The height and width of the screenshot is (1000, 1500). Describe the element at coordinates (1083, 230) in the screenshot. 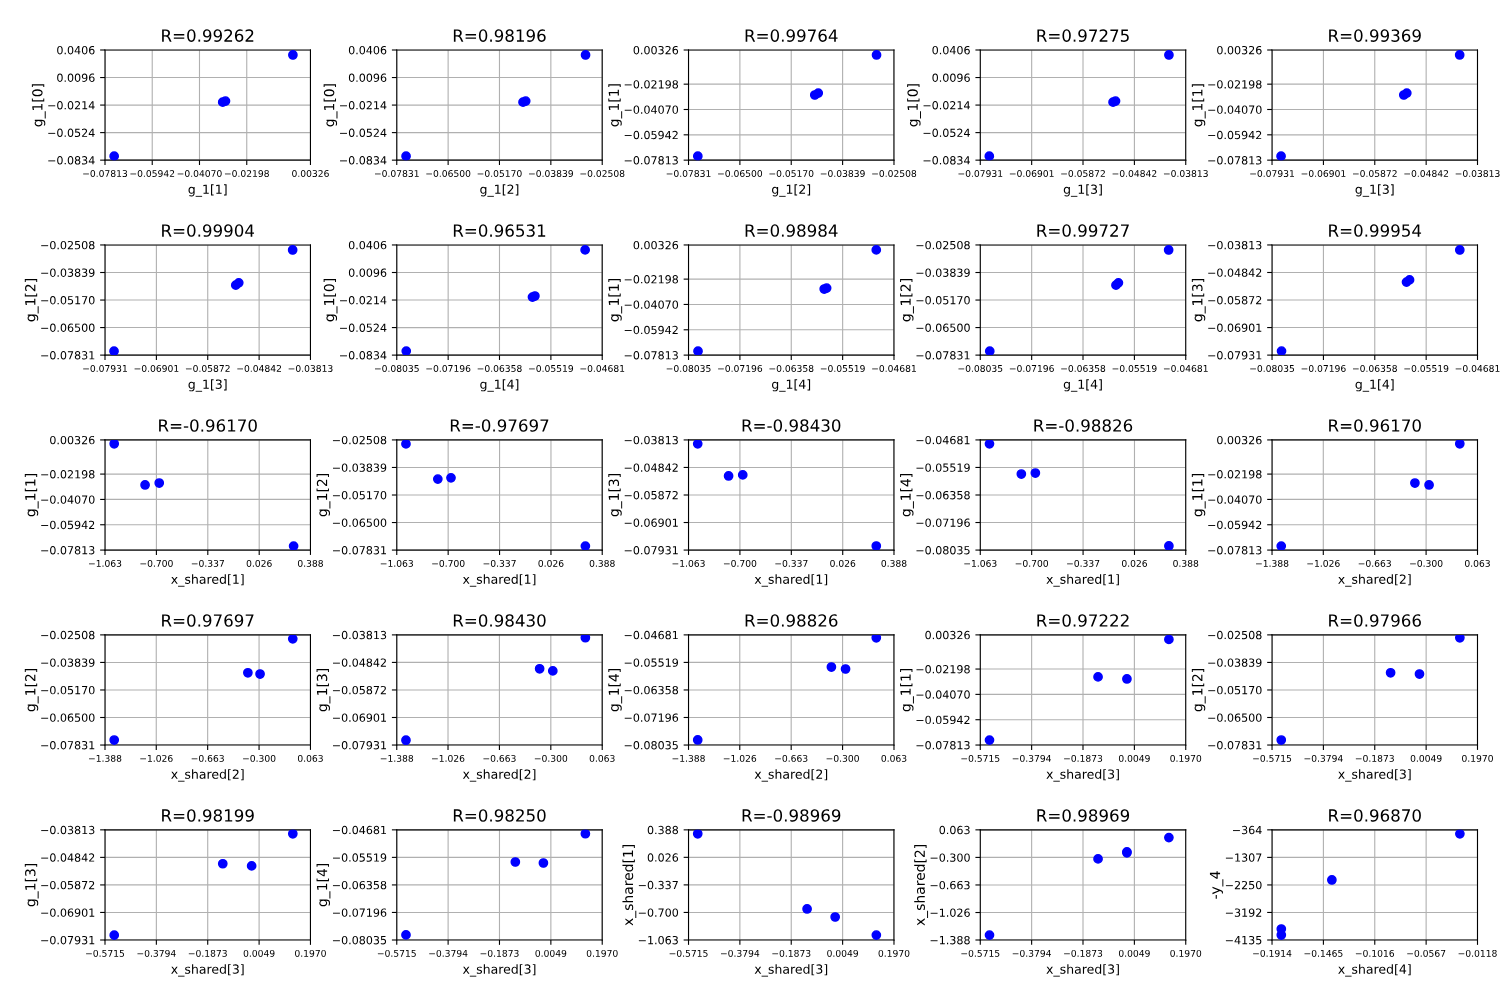

I see `chart-title: R=0.99727` at that location.